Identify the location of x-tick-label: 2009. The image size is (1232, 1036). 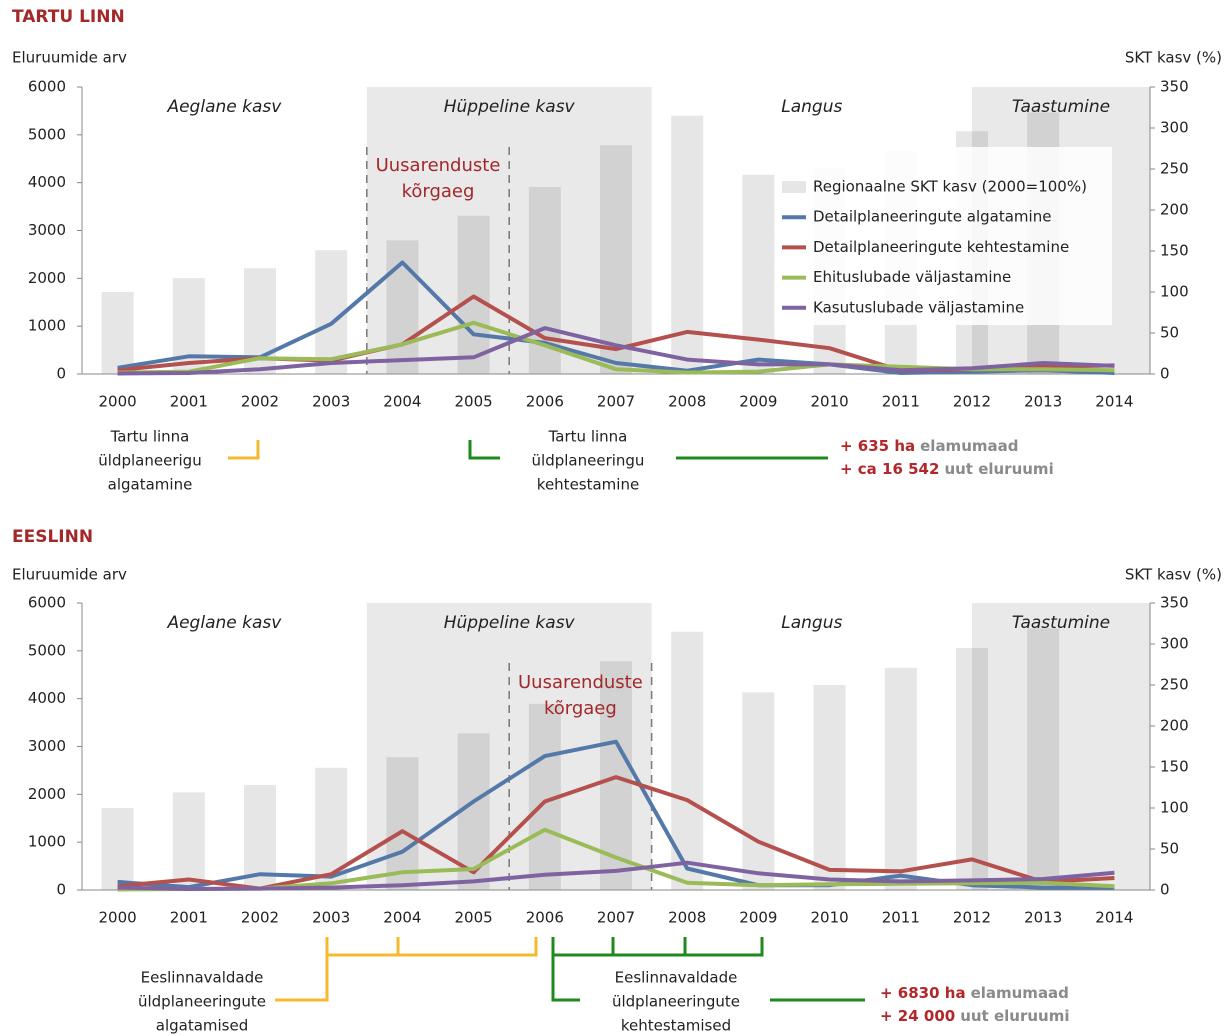
(758, 918).